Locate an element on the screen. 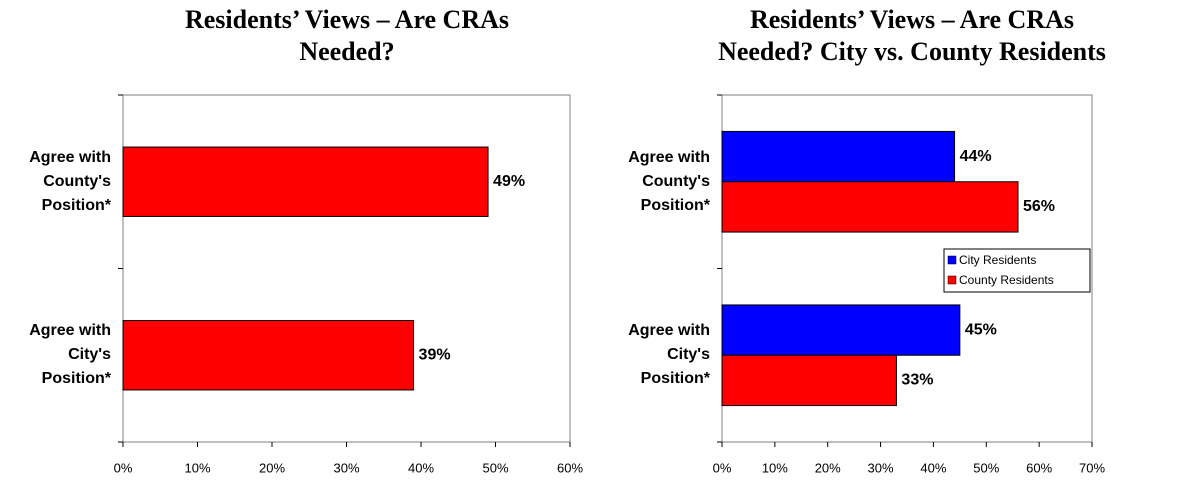  value-label: 45% is located at coordinates (981, 329).